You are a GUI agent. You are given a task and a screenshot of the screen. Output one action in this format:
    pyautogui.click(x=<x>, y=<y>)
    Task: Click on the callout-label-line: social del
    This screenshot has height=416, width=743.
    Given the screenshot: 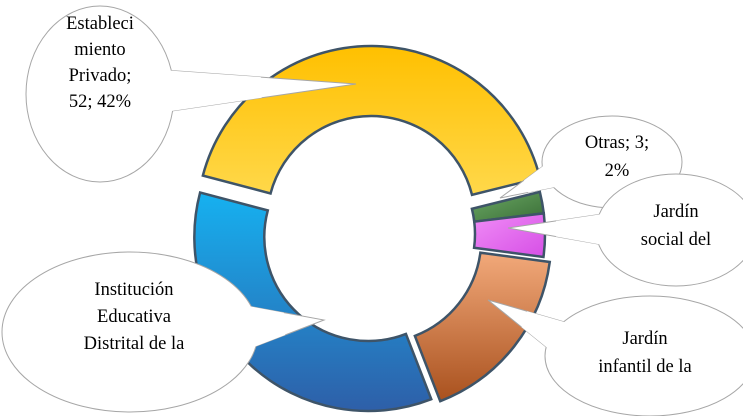 What is the action you would take?
    pyautogui.click(x=676, y=240)
    